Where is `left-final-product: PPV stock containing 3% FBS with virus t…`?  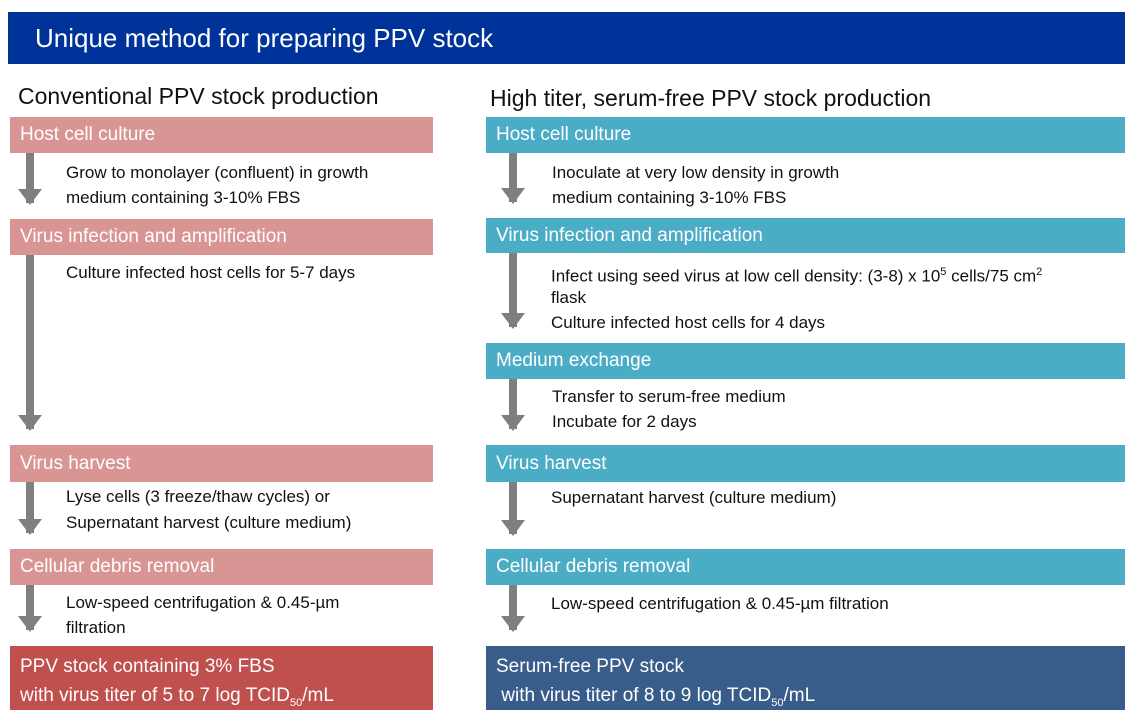 left-final-product: PPV stock containing 3% FBS with virus t… is located at coordinates (221, 678).